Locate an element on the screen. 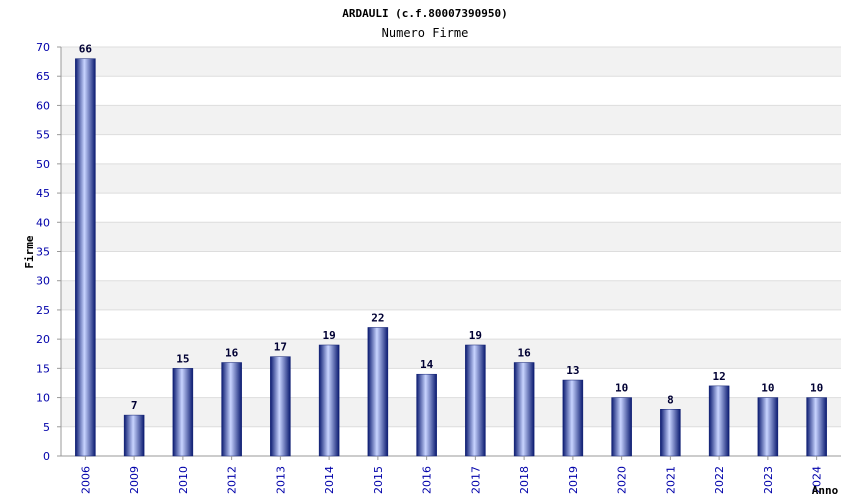 Image resolution: width=850 pixels, height=500 pixels. y-tick-label: 5 is located at coordinates (46, 427).